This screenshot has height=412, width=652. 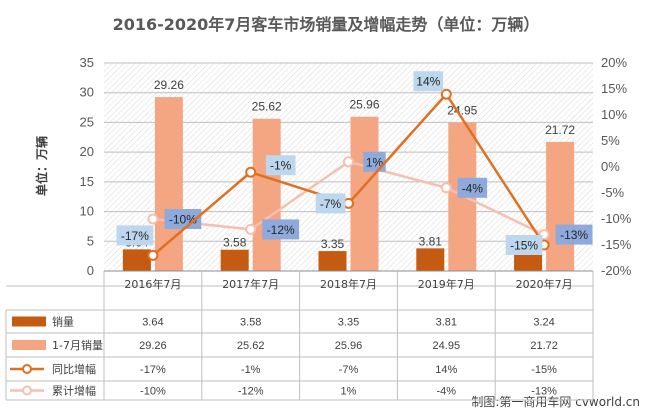 I want to click on legend-label: 1-7月销量, so click(x=77, y=345).